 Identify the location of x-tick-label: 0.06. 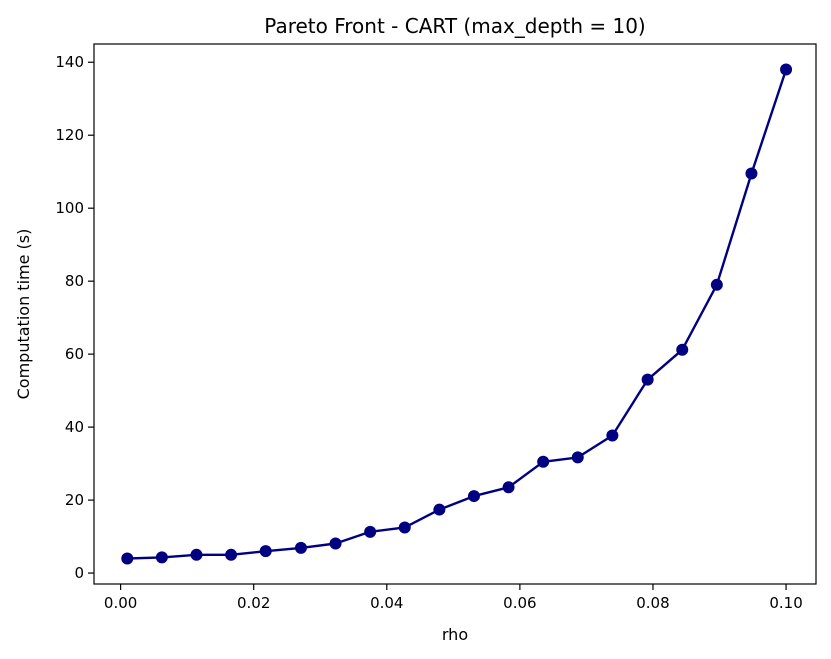
(519, 603).